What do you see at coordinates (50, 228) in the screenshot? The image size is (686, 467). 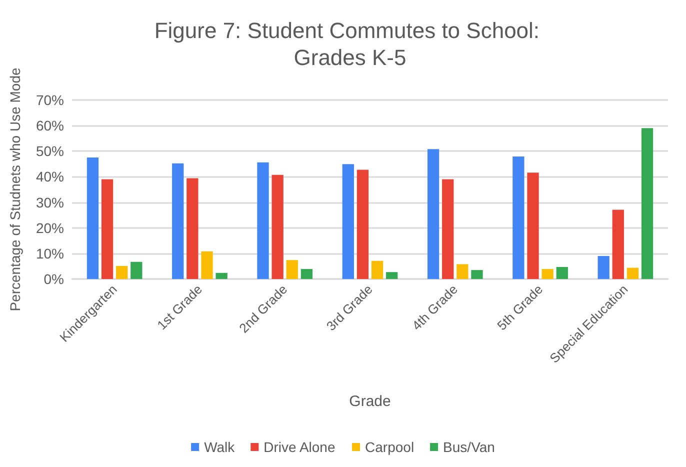 I see `y-tick-label: 20%` at bounding box center [50, 228].